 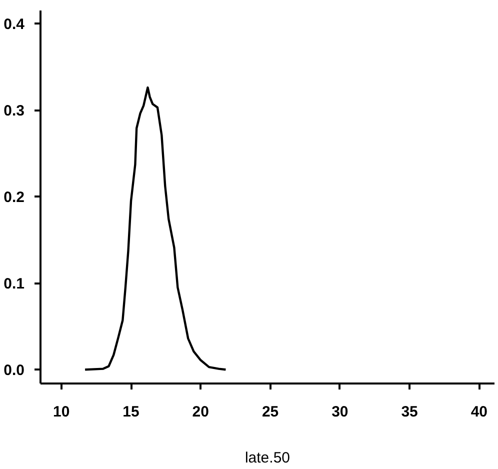 I want to click on x-tick-label: 10, so click(x=61, y=412).